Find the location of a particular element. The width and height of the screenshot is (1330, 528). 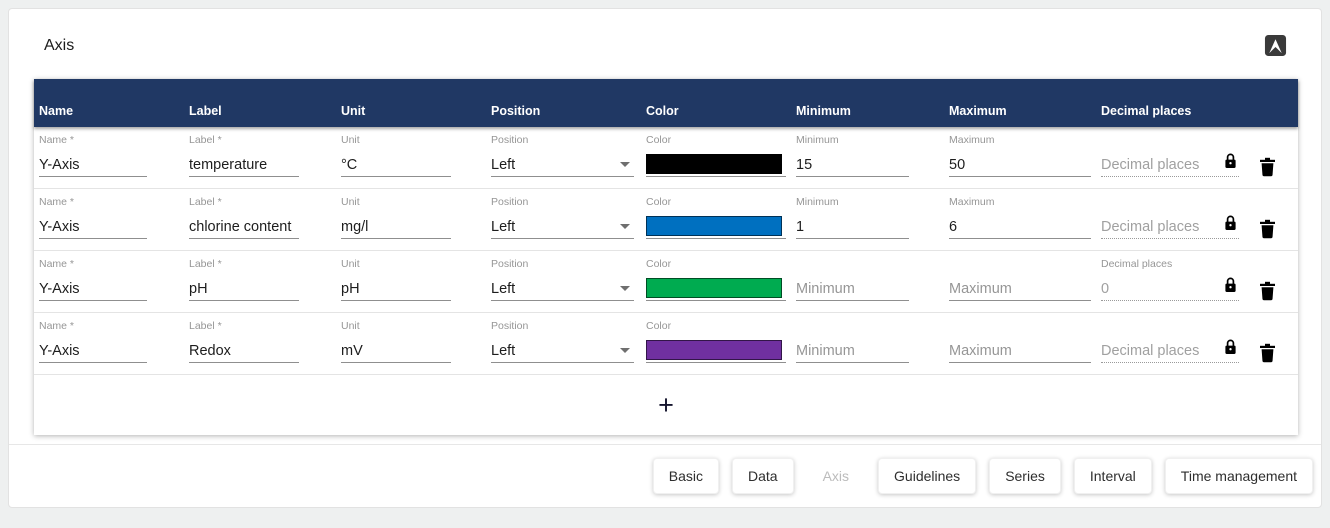

unit-input: °C is located at coordinates (396, 165).